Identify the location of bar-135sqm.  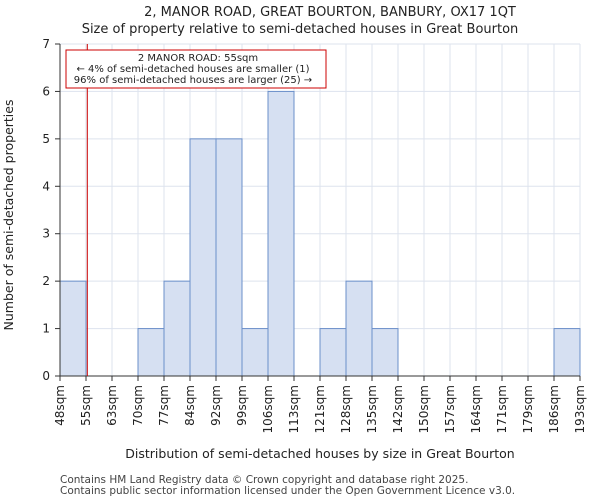
(385, 352).